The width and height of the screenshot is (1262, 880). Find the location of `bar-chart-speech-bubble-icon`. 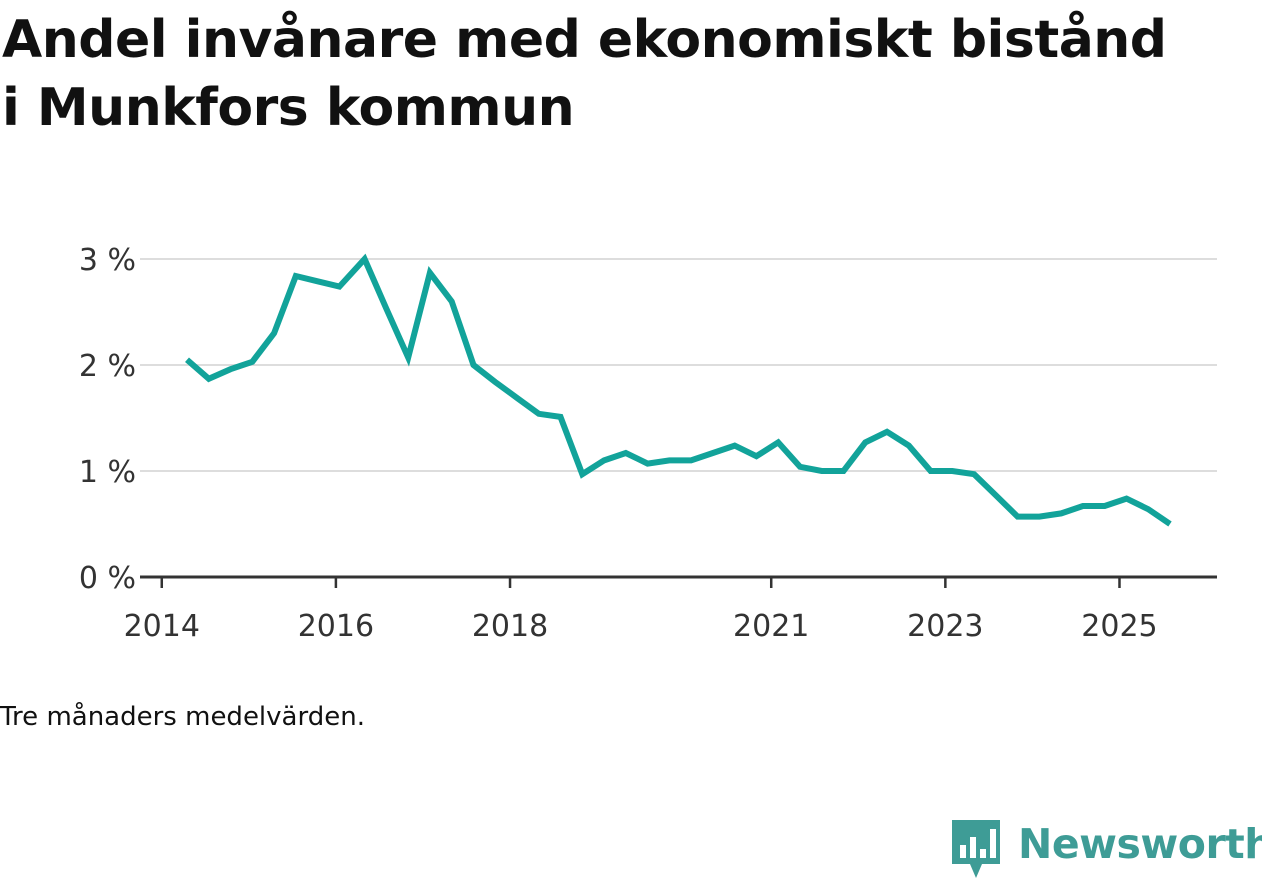

bar-chart-speech-bubble-icon is located at coordinates (976, 849).